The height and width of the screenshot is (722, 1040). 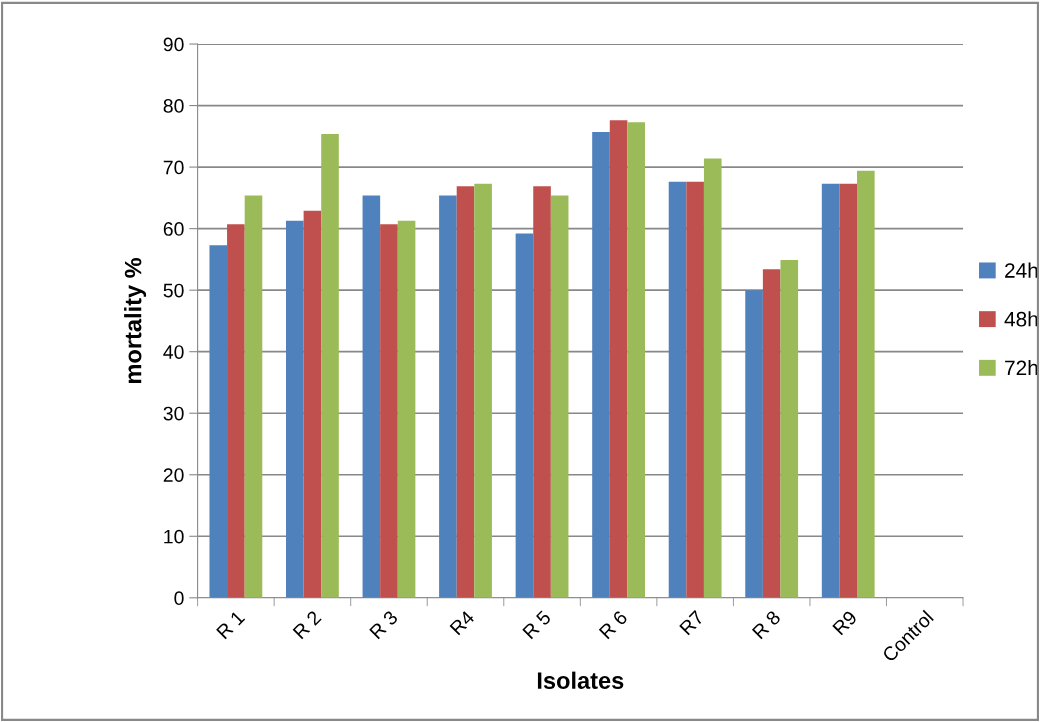 What do you see at coordinates (1021, 319) in the screenshot?
I see `legend-label: 48h` at bounding box center [1021, 319].